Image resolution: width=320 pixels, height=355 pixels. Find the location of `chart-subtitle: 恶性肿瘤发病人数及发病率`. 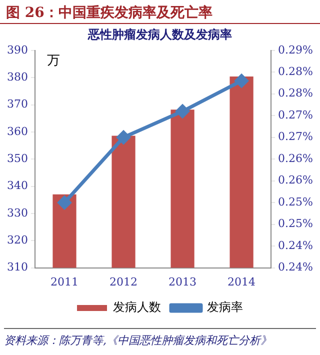

chart-subtitle: 恶性肿瘤发病人数及发病率 is located at coordinates (159, 34).